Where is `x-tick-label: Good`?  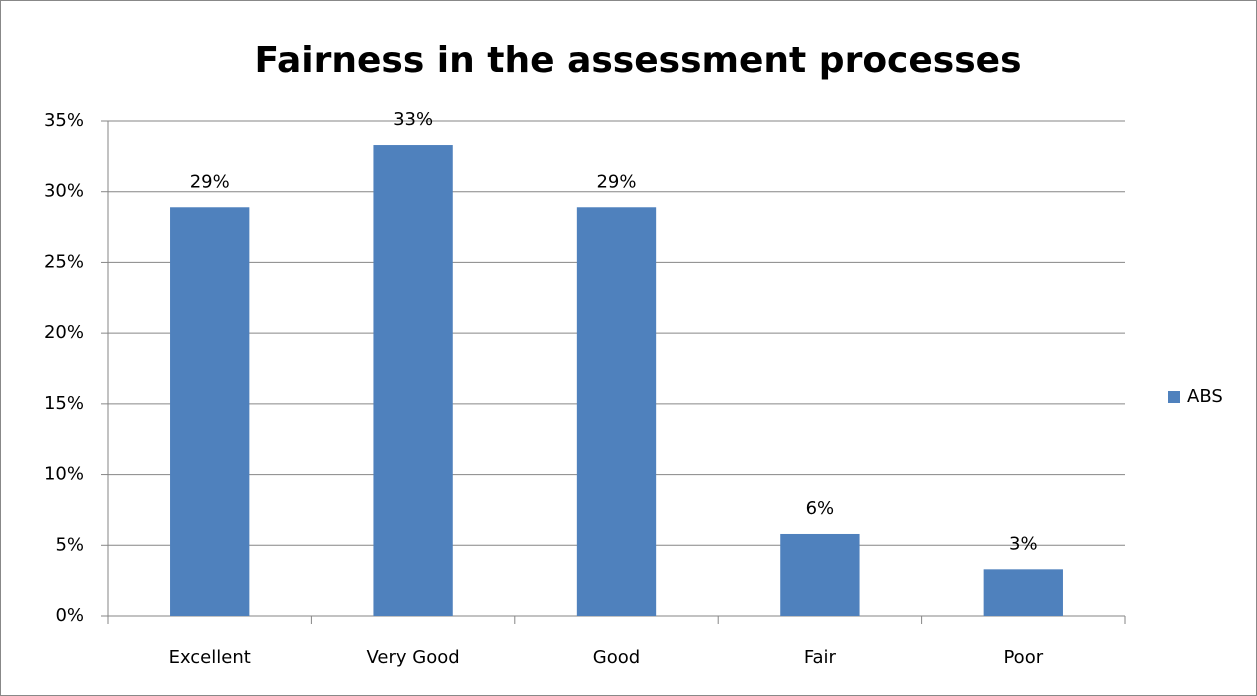 x-tick-label: Good is located at coordinates (616, 657).